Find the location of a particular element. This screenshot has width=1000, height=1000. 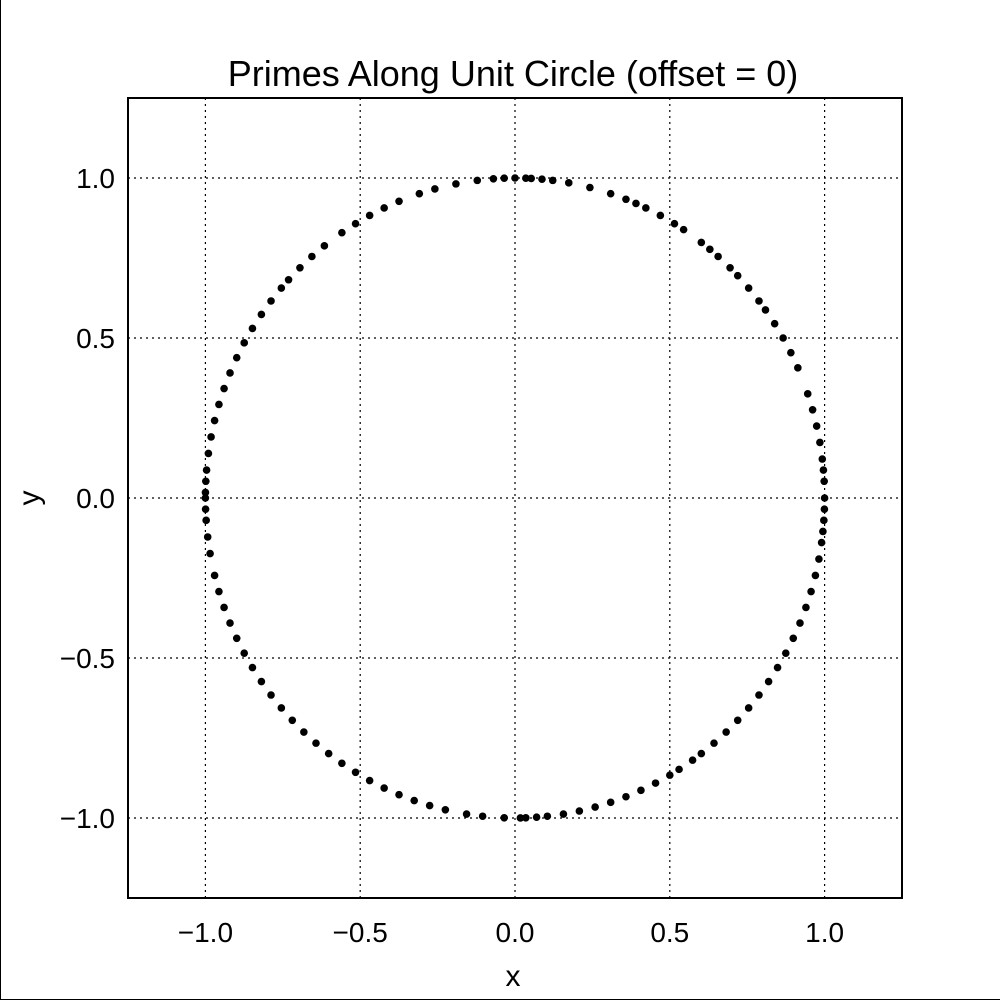

y-tick-label: 0.0 is located at coordinates (95, 498).